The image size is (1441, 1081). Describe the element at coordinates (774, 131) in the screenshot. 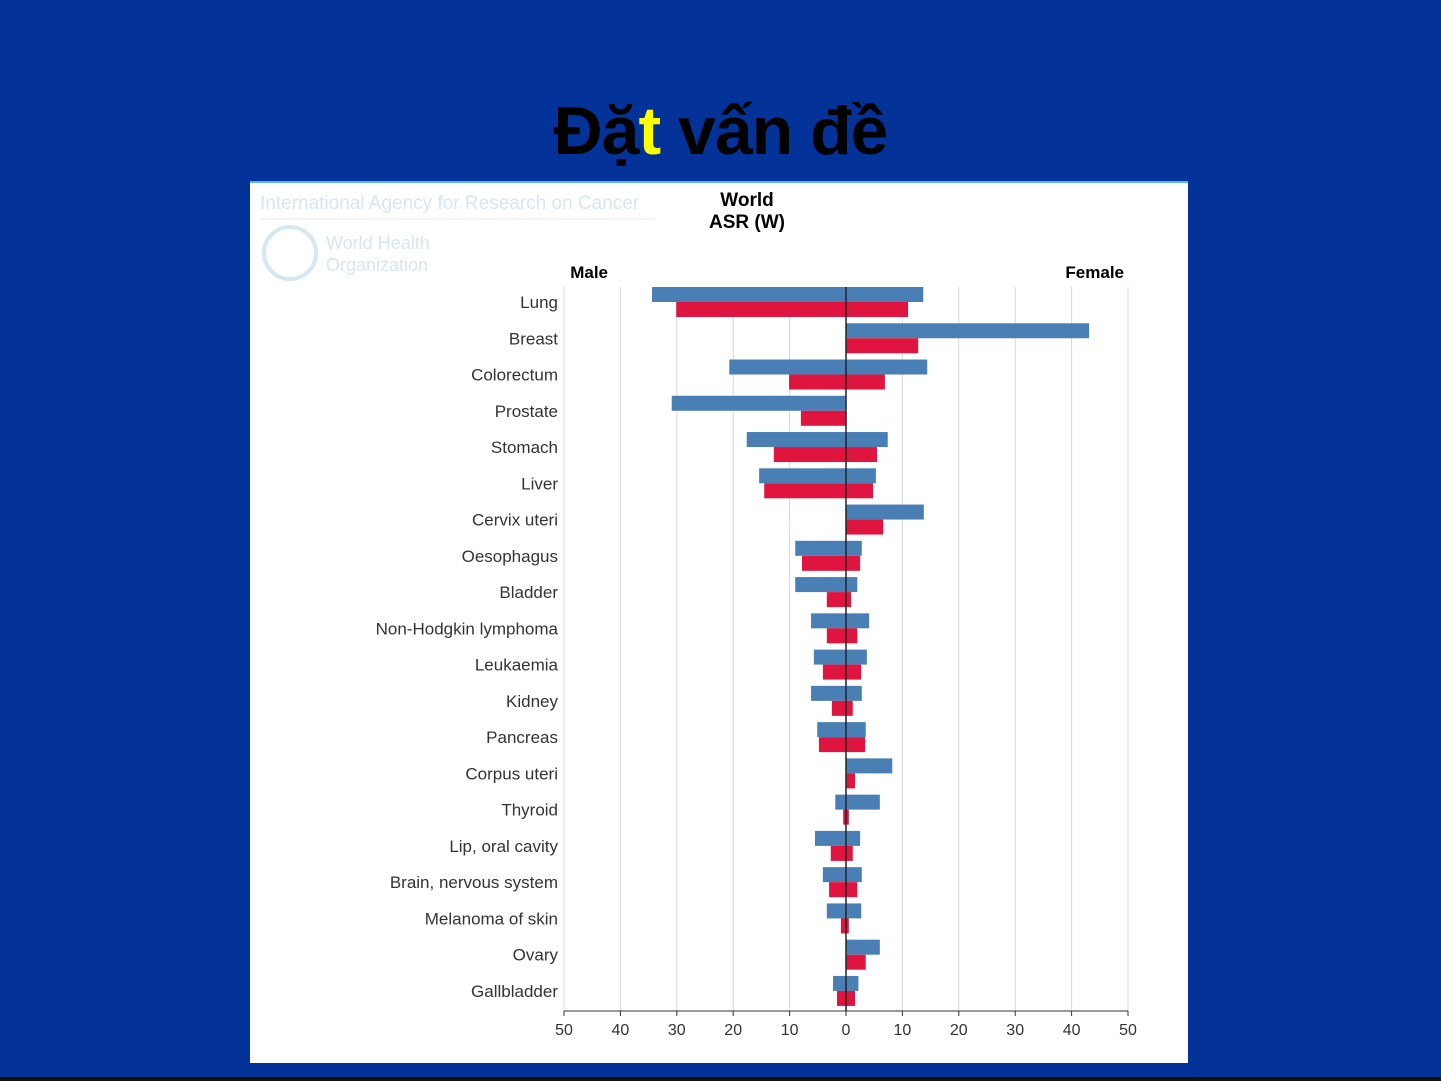

I see `title-text-rest: vấn đề` at that location.